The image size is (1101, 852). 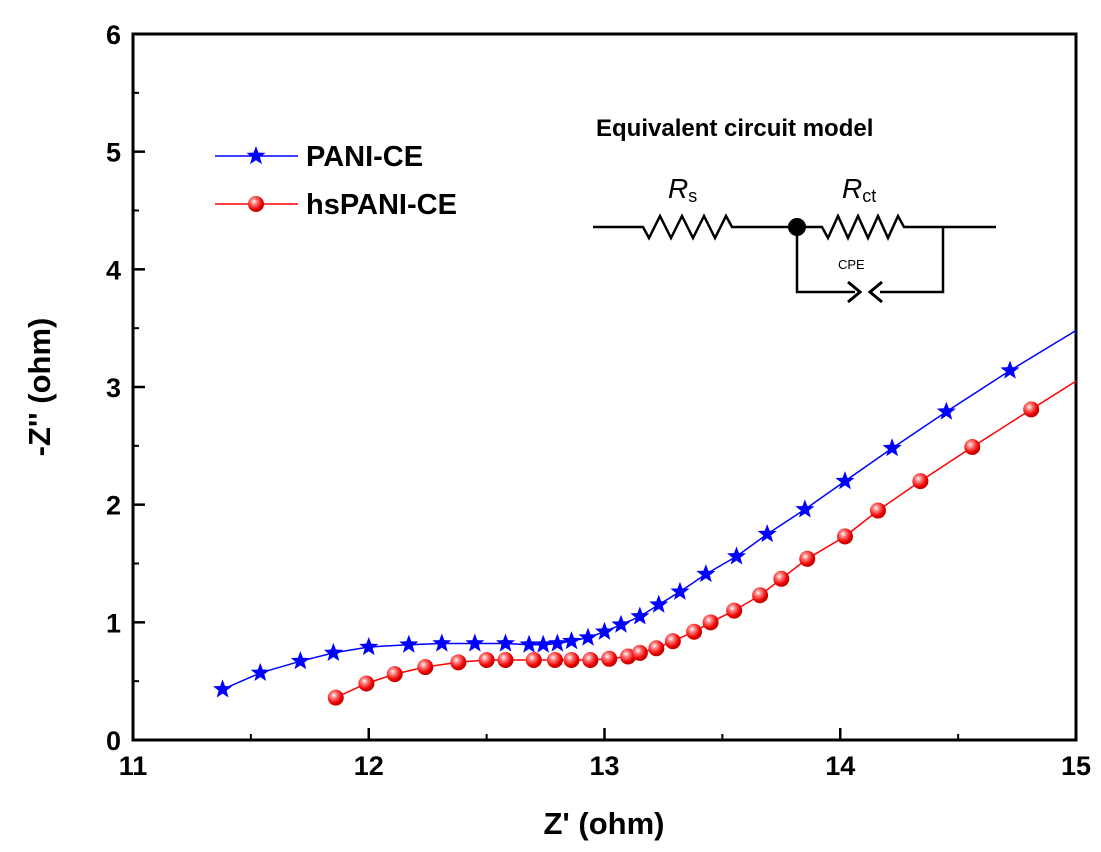 What do you see at coordinates (859, 189) in the screenshot?
I see `rct-label: Rct` at bounding box center [859, 189].